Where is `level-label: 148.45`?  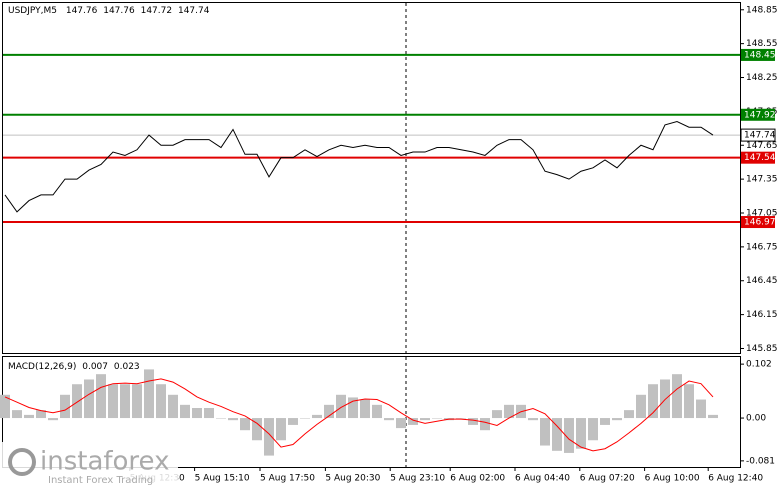
level-label: 148.45 is located at coordinates (760, 55).